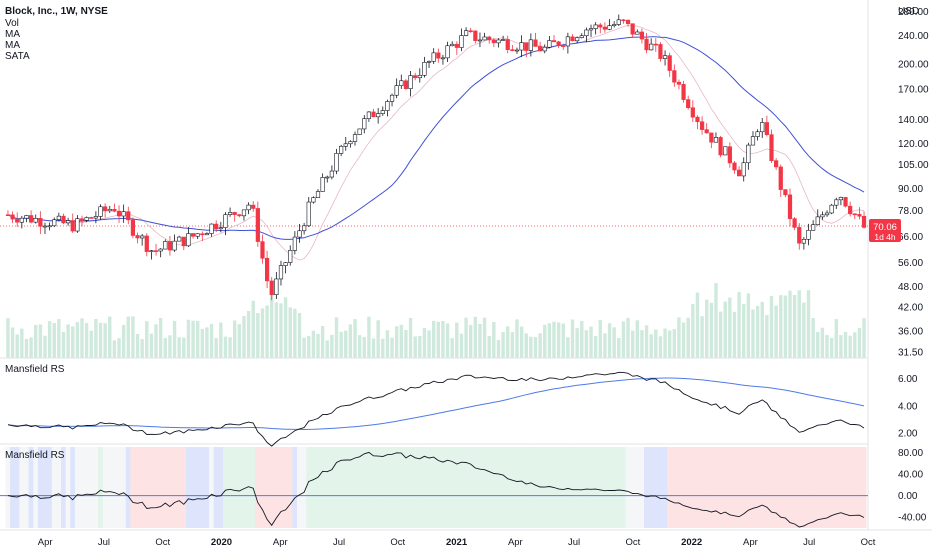  Describe the element at coordinates (56, 11) in the screenshot. I see `symbol-title: Block, Inc., 1W, NYSE` at that location.